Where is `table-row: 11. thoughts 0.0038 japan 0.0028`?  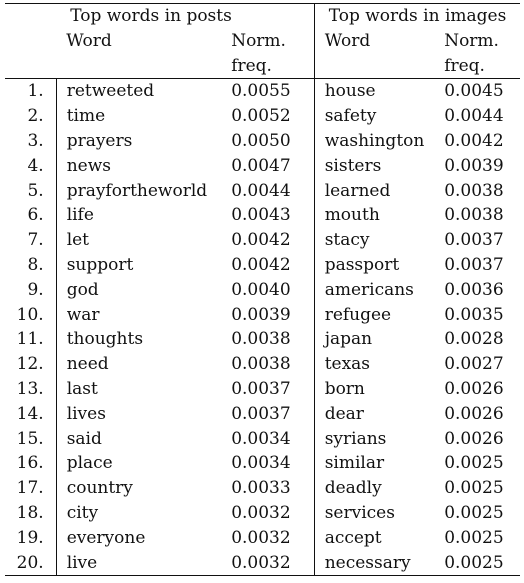
table-row: 11. thoughts 0.0038 japan 0.0028 is located at coordinates (262, 340).